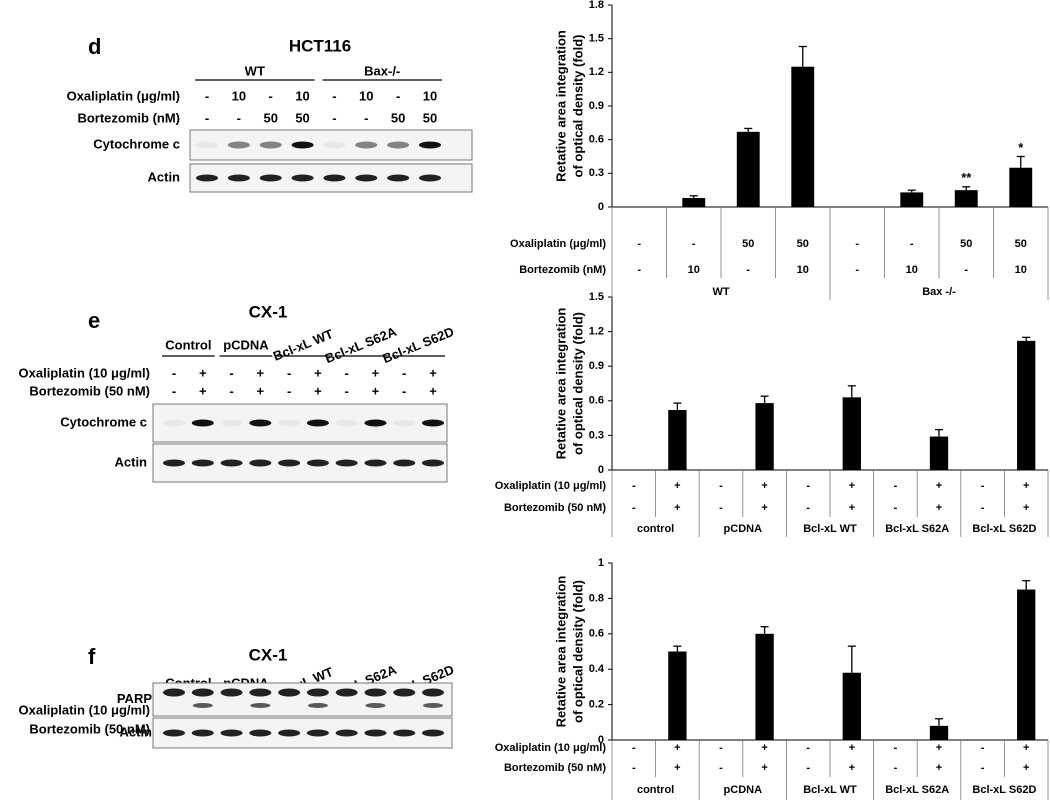 The height and width of the screenshot is (800, 1050). I want to click on group-label: Bax -/-, so click(939, 292).